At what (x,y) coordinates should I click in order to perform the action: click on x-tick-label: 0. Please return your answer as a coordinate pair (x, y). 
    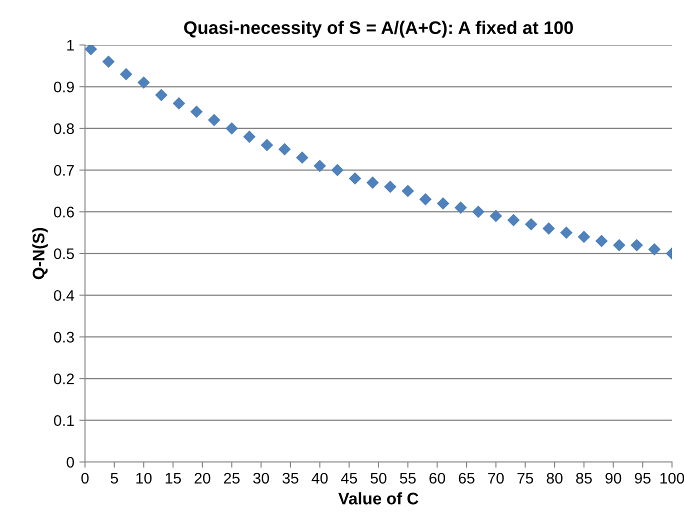
    Looking at the image, I should click on (85, 478).